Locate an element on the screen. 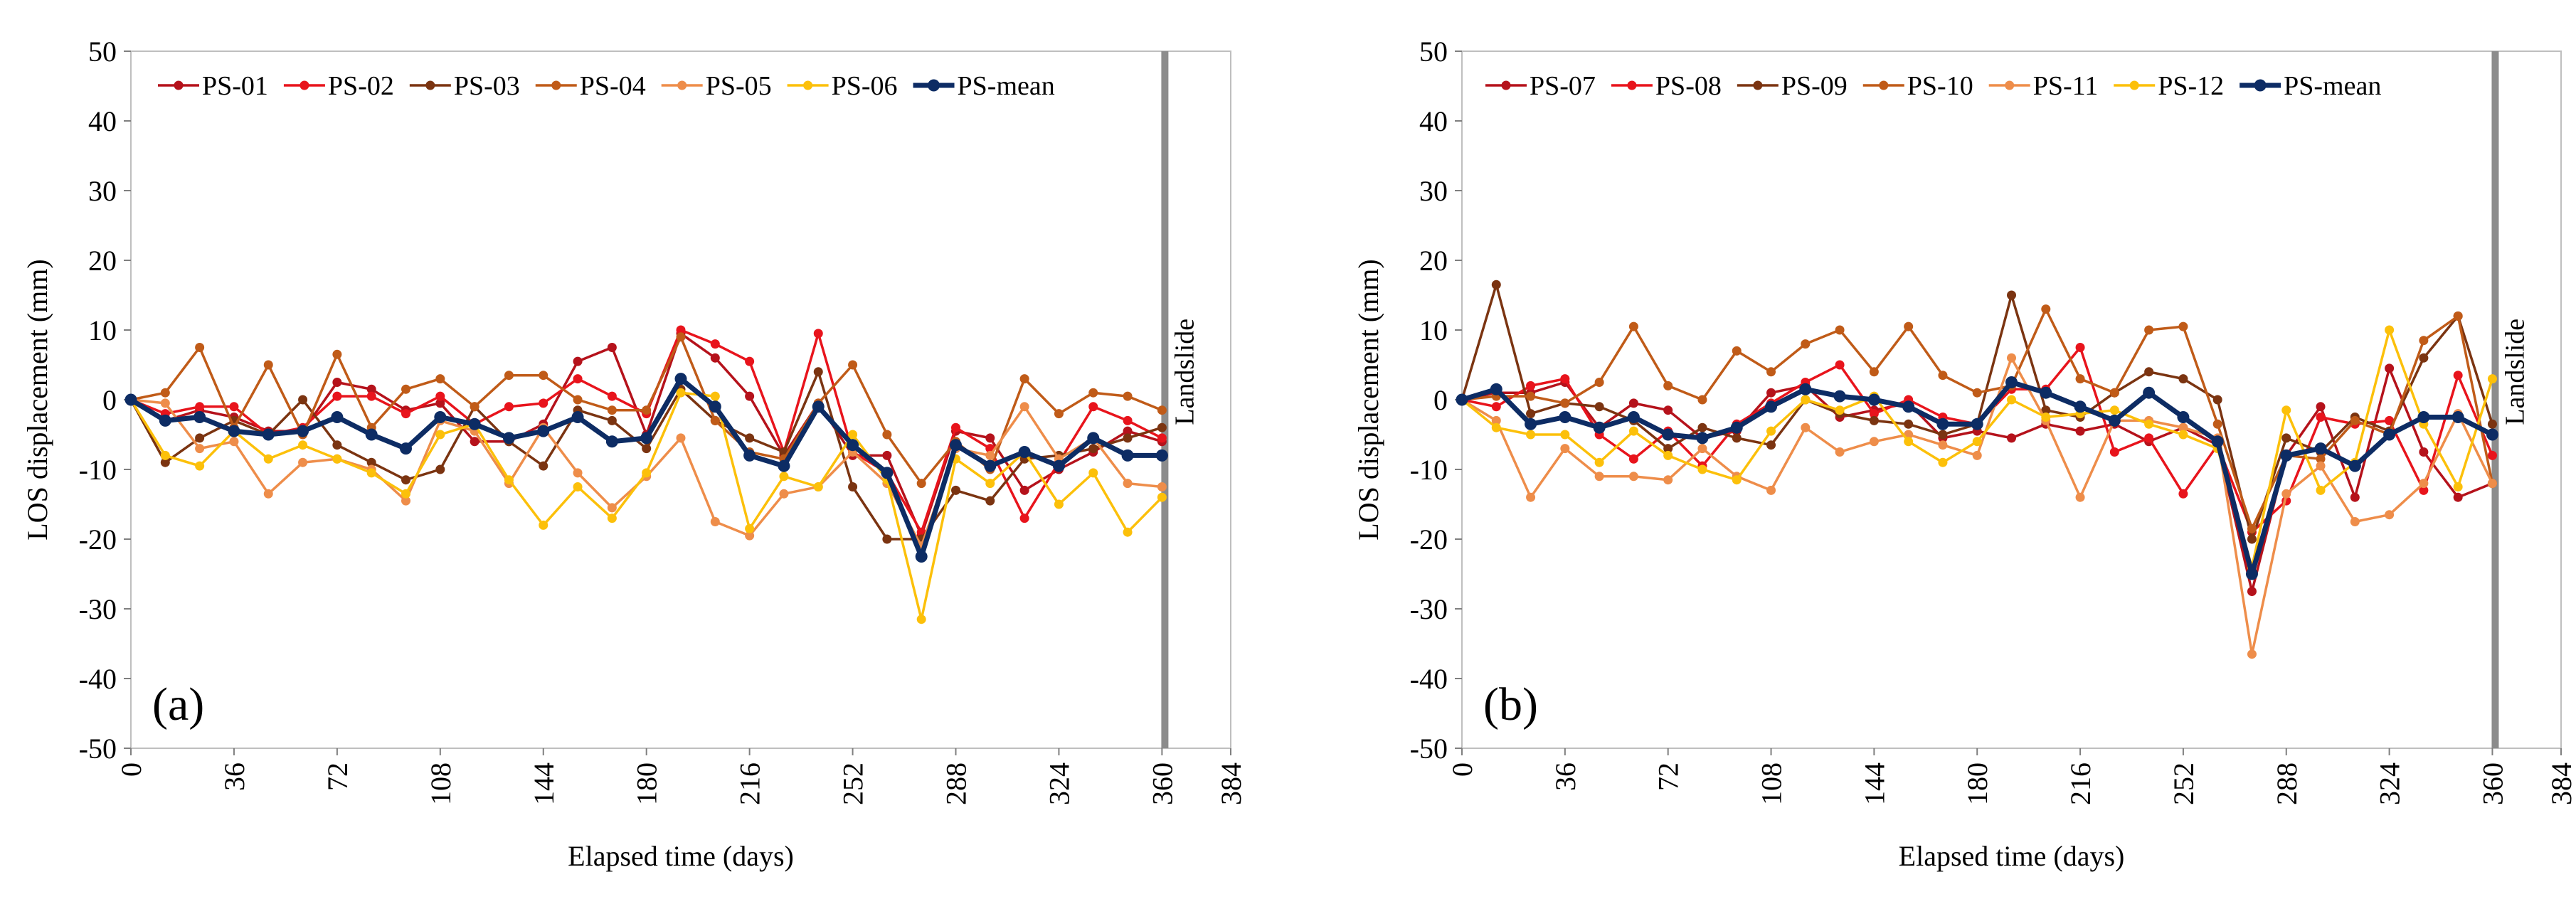 This screenshot has width=2576, height=904. legend-label: PS-08 is located at coordinates (1689, 86).